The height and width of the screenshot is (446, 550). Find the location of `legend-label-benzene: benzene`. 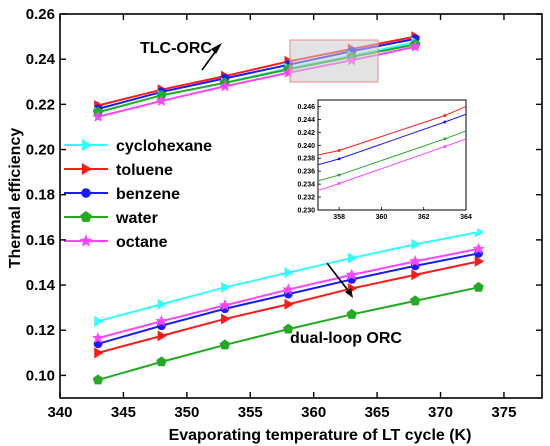

legend-label-benzene: benzene is located at coordinates (148, 194).